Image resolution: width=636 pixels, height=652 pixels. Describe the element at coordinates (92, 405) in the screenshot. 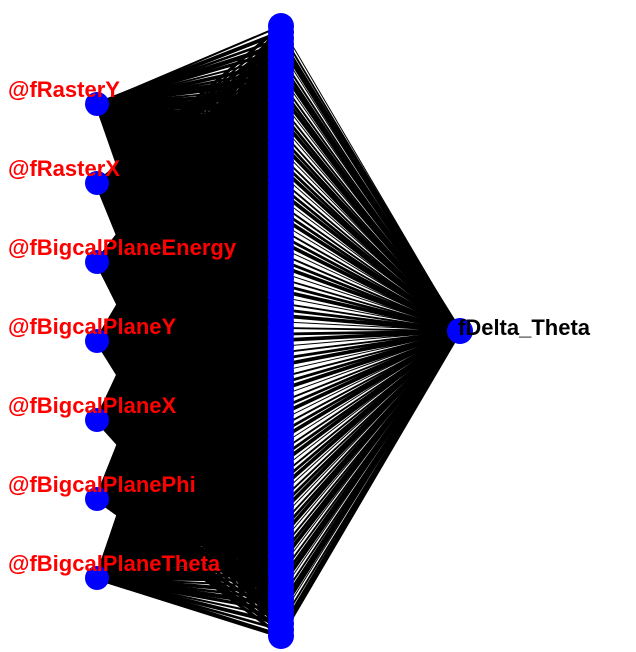

I see `input-label-bigcalplanex: @fBigcalPlaneX` at that location.